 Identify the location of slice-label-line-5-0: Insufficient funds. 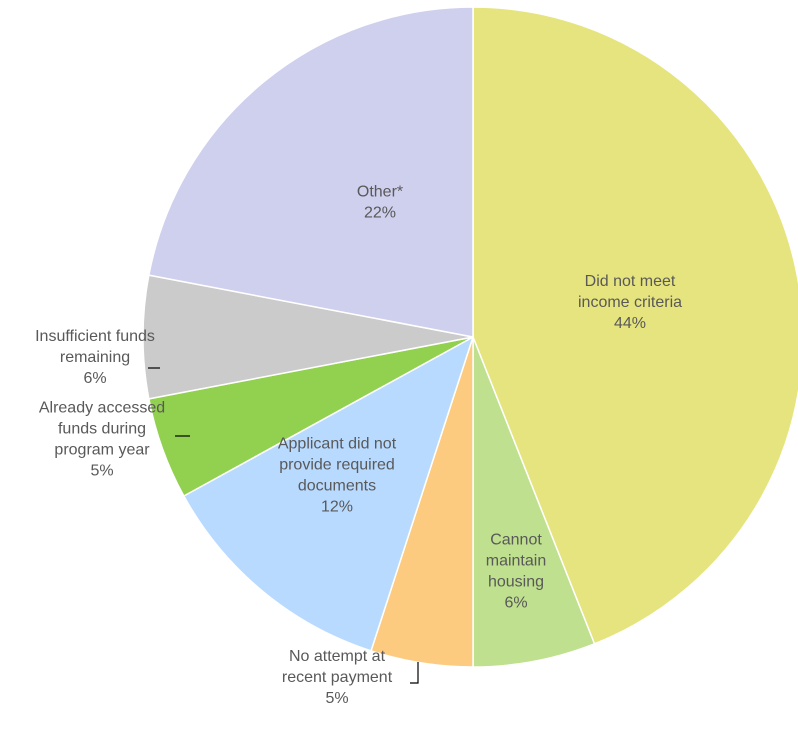
(95, 336).